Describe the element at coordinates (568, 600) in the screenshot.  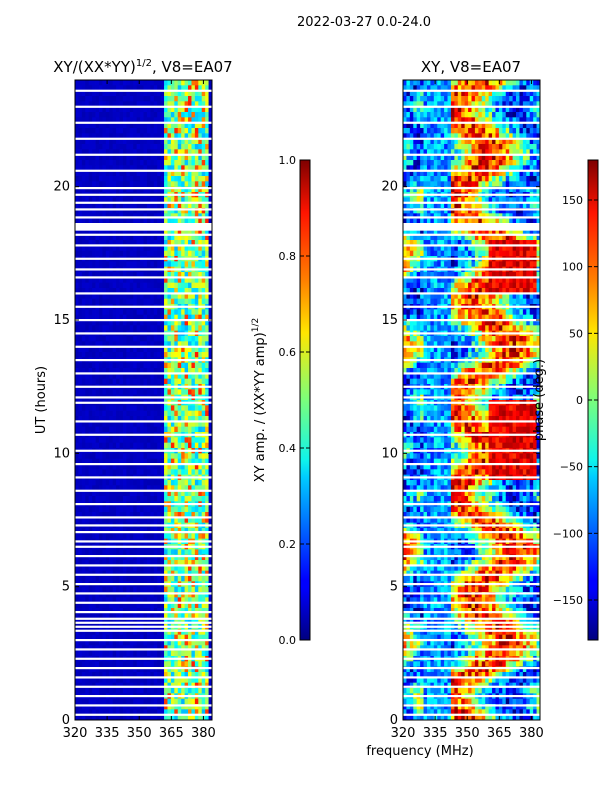
I see `colorbar-tick-label: −150` at that location.